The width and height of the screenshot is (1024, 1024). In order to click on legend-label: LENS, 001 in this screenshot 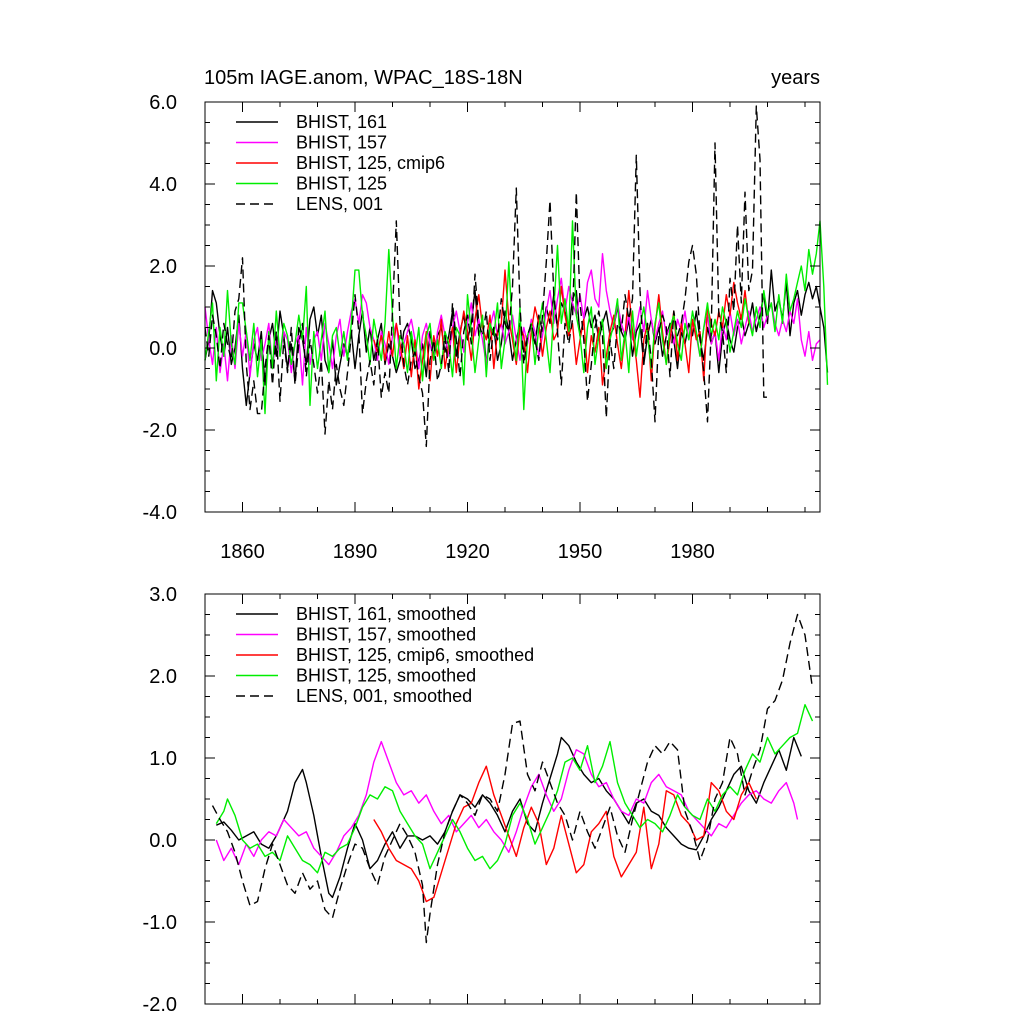, I will do `click(339, 204)`.